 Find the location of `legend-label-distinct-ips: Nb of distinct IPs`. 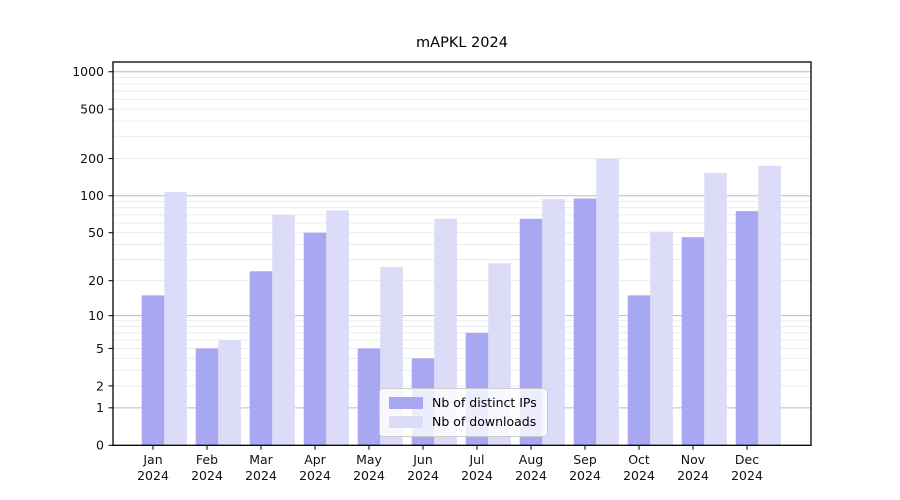

legend-label-distinct-ips: Nb of distinct IPs is located at coordinates (484, 402).